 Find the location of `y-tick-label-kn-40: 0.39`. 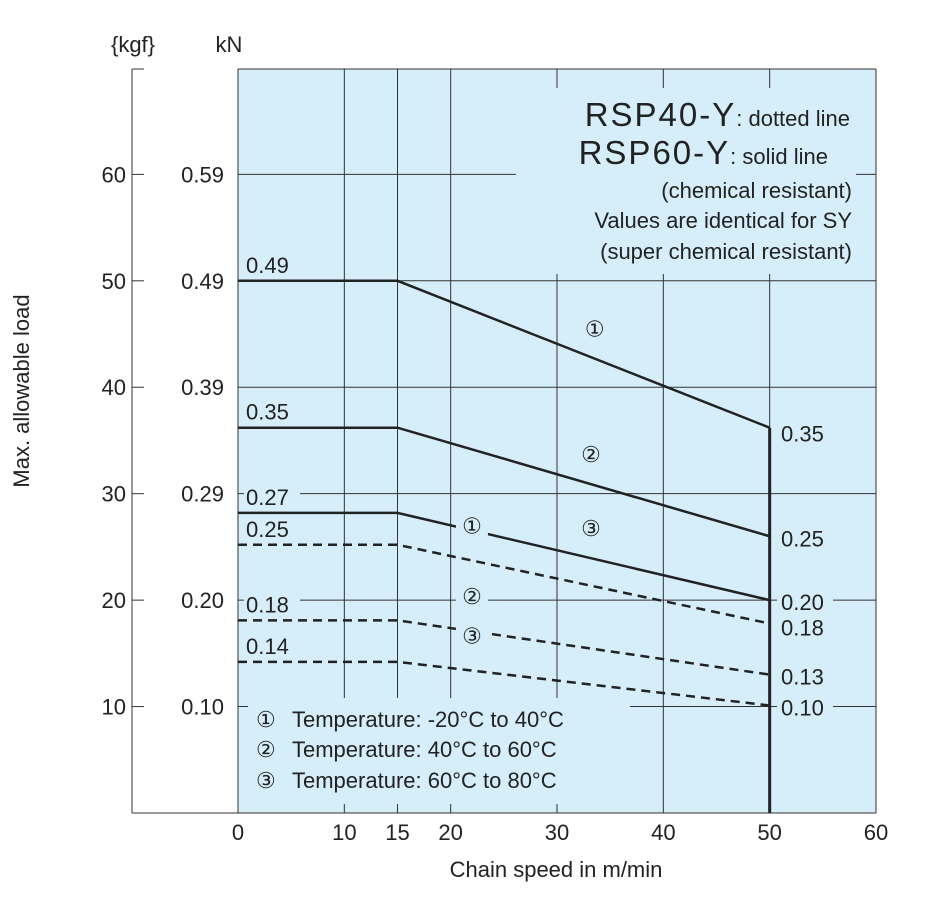

y-tick-label-kn-40: 0.39 is located at coordinates (202, 387).